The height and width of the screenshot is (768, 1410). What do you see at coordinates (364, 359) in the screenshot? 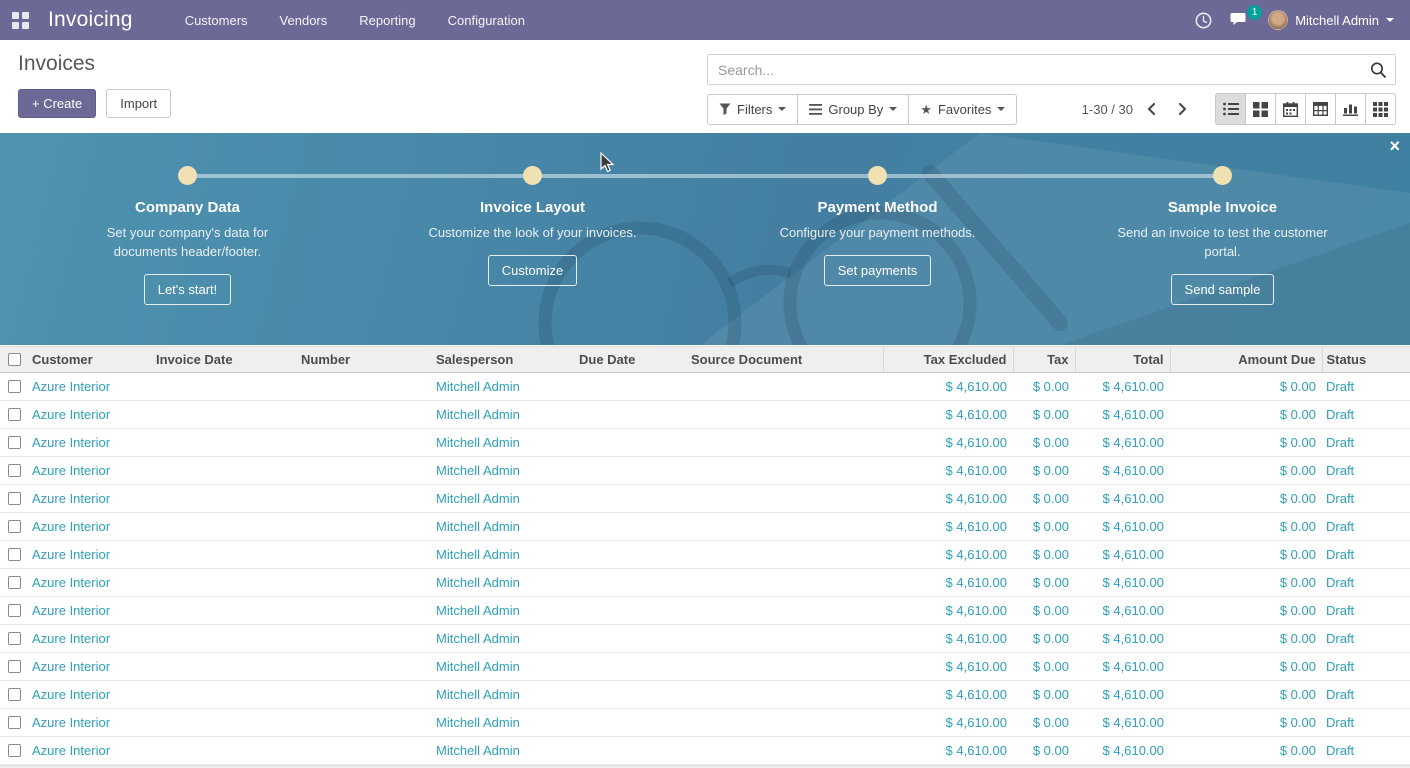
I see `column-header: Number` at bounding box center [364, 359].